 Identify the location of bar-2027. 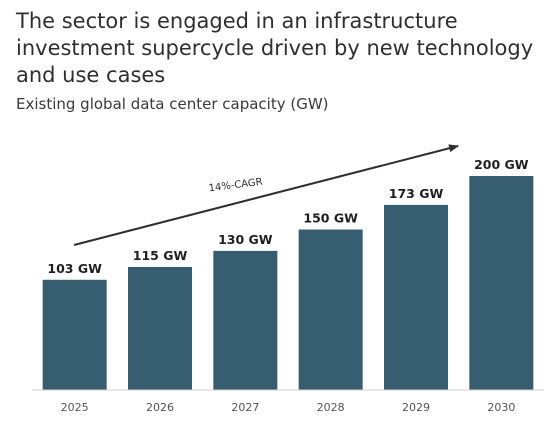
(245, 320).